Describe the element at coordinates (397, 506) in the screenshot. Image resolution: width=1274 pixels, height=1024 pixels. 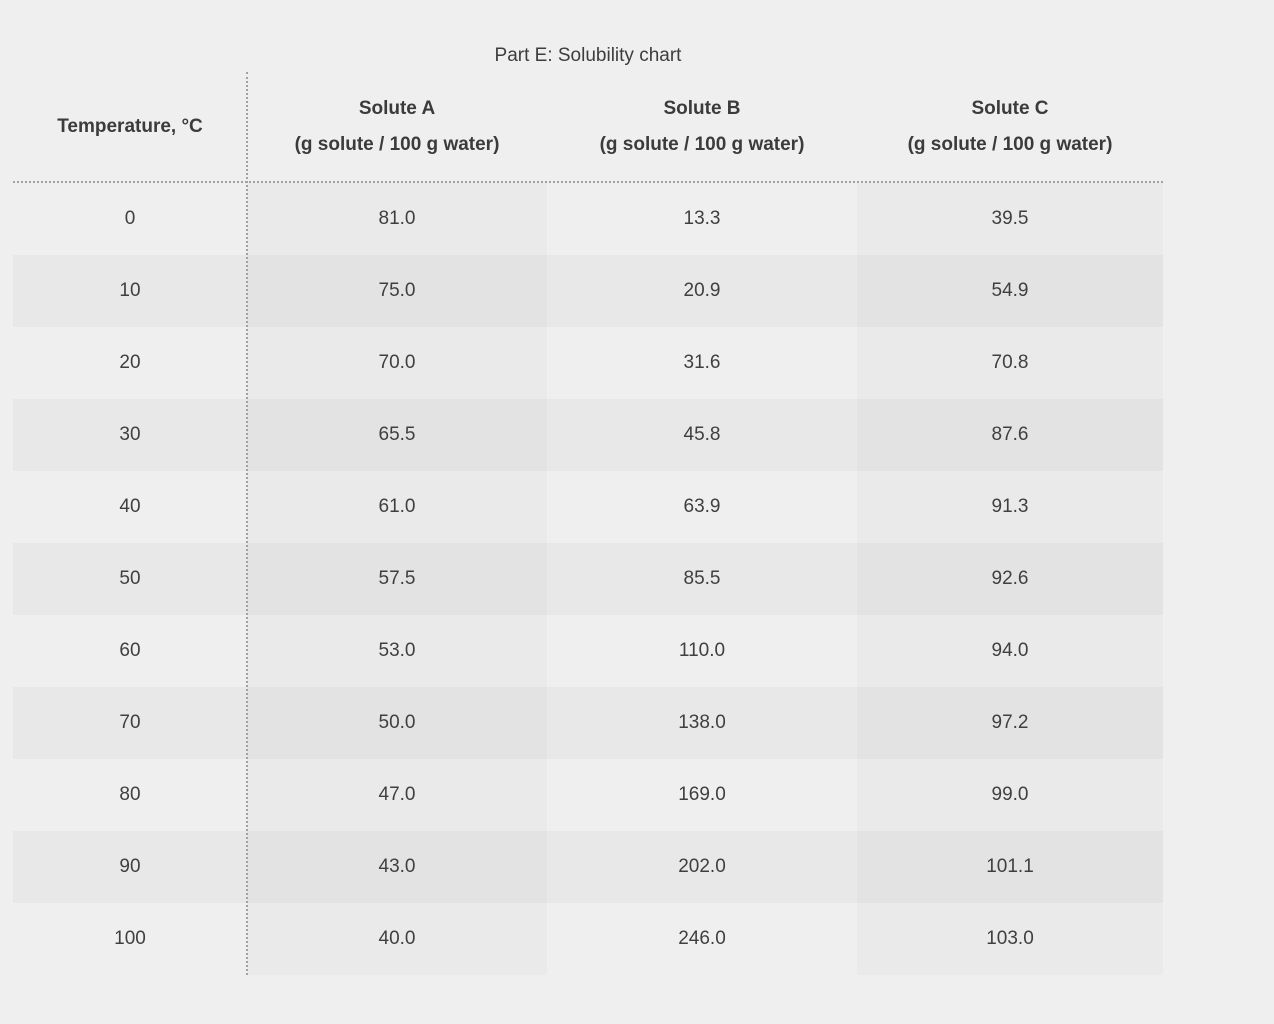
I see `cell-solute-a: 61.0` at that location.